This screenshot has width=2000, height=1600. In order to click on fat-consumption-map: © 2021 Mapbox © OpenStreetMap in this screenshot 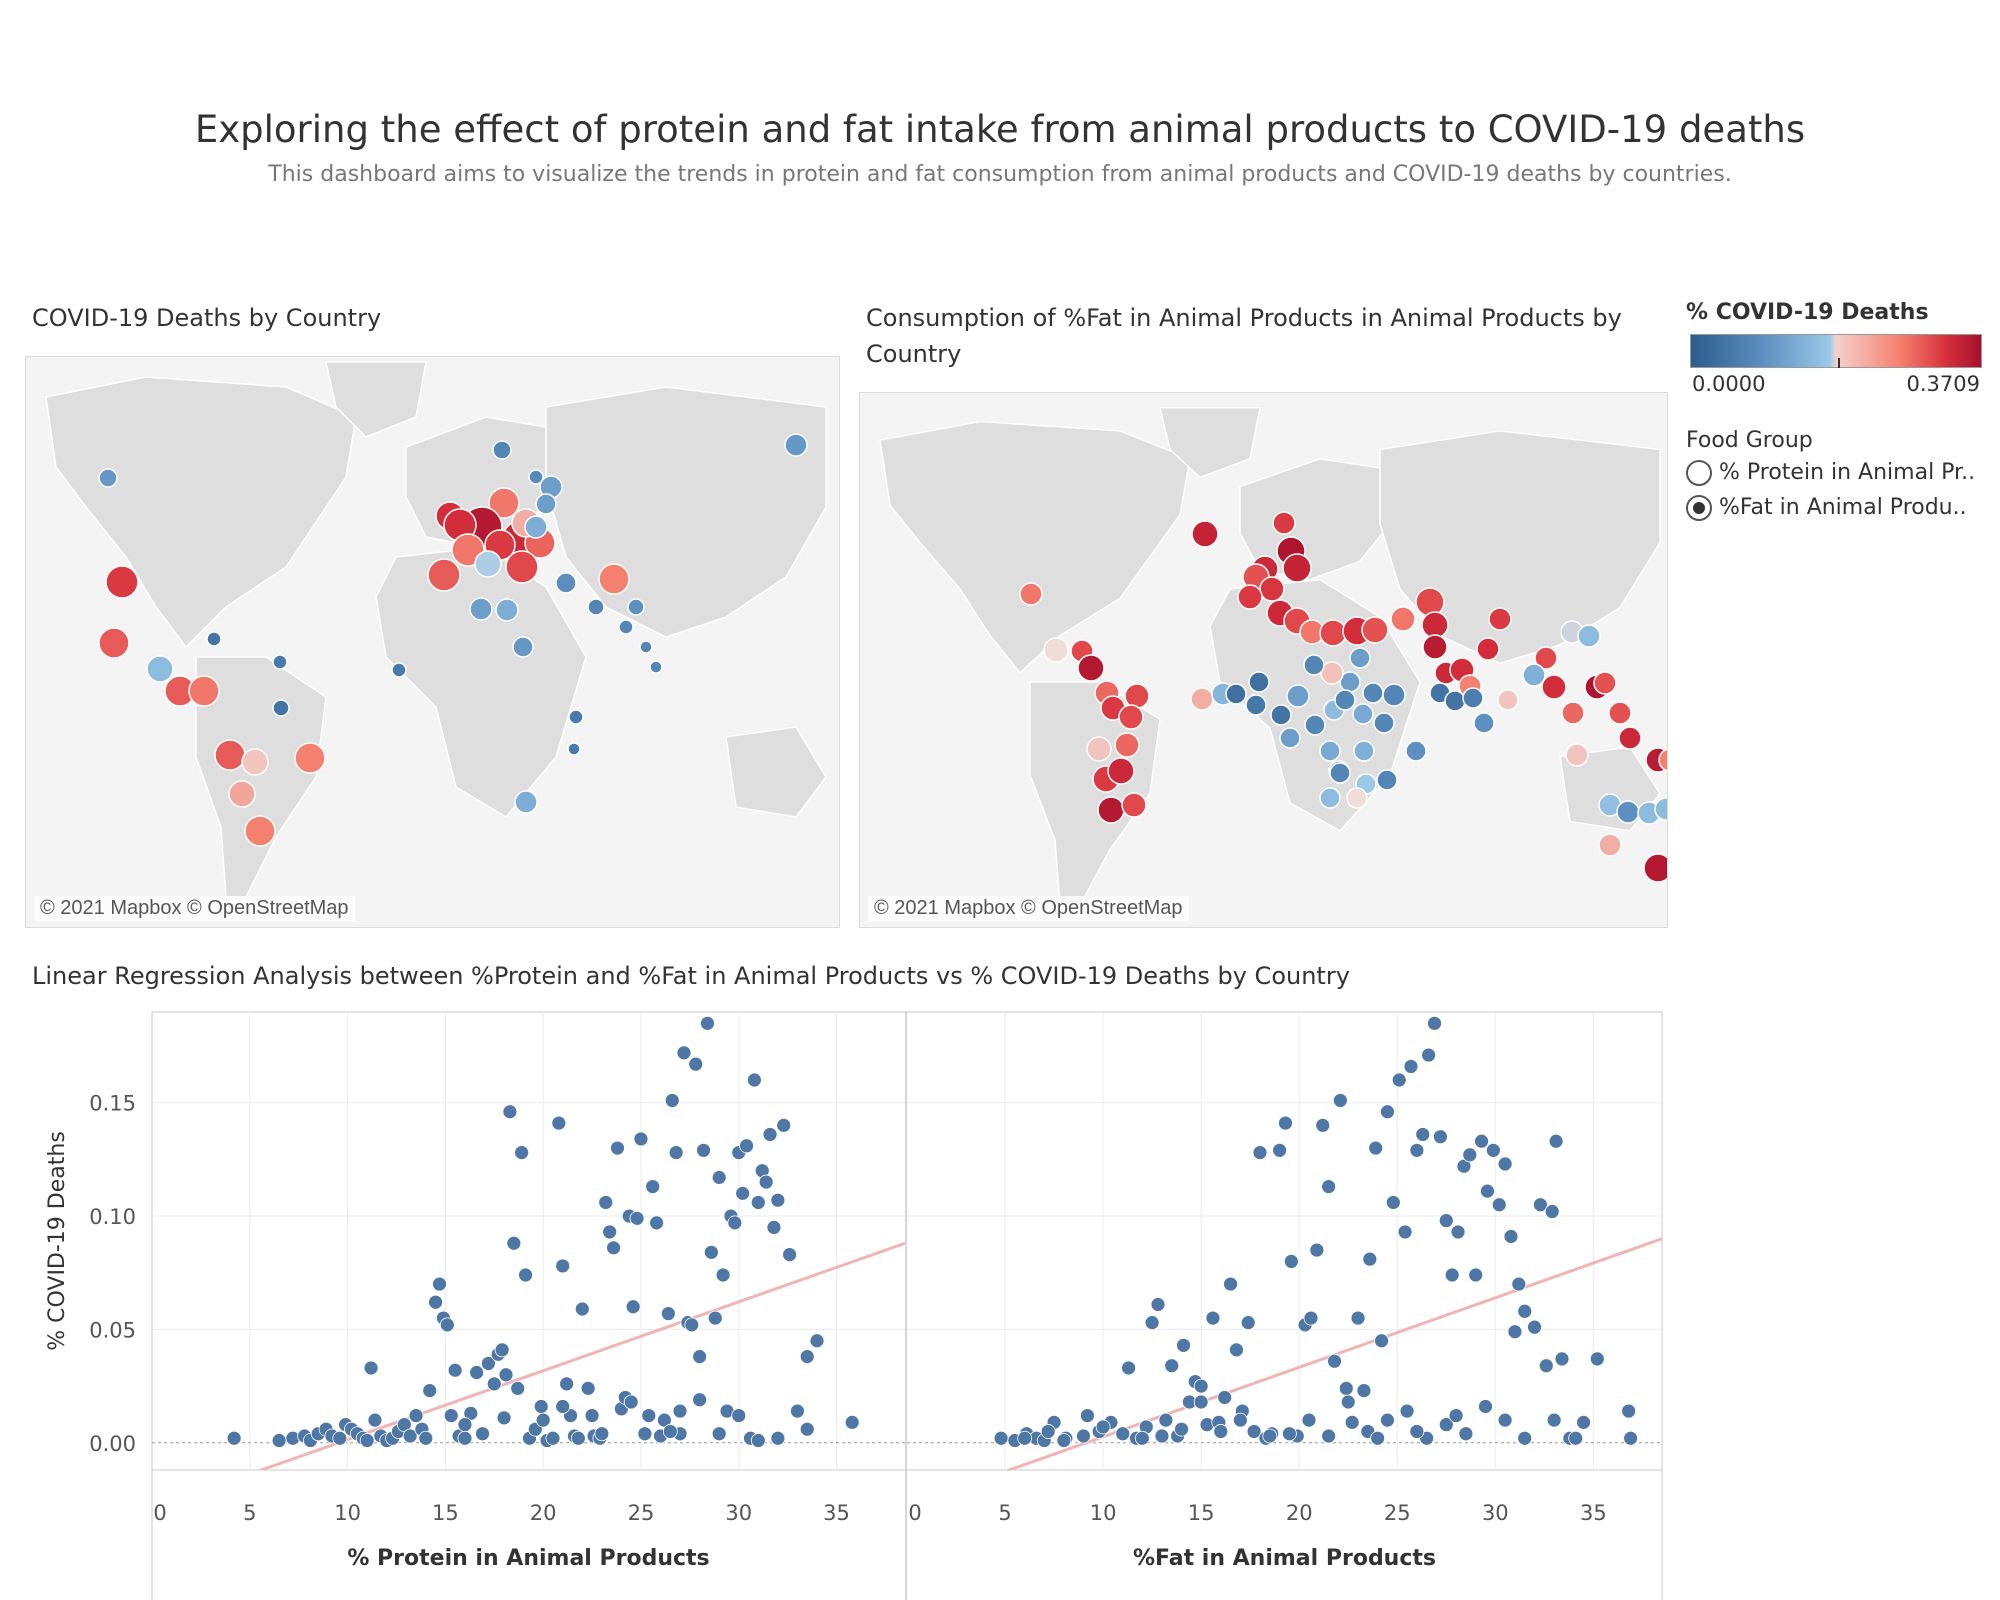, I will do `click(1263, 660)`.